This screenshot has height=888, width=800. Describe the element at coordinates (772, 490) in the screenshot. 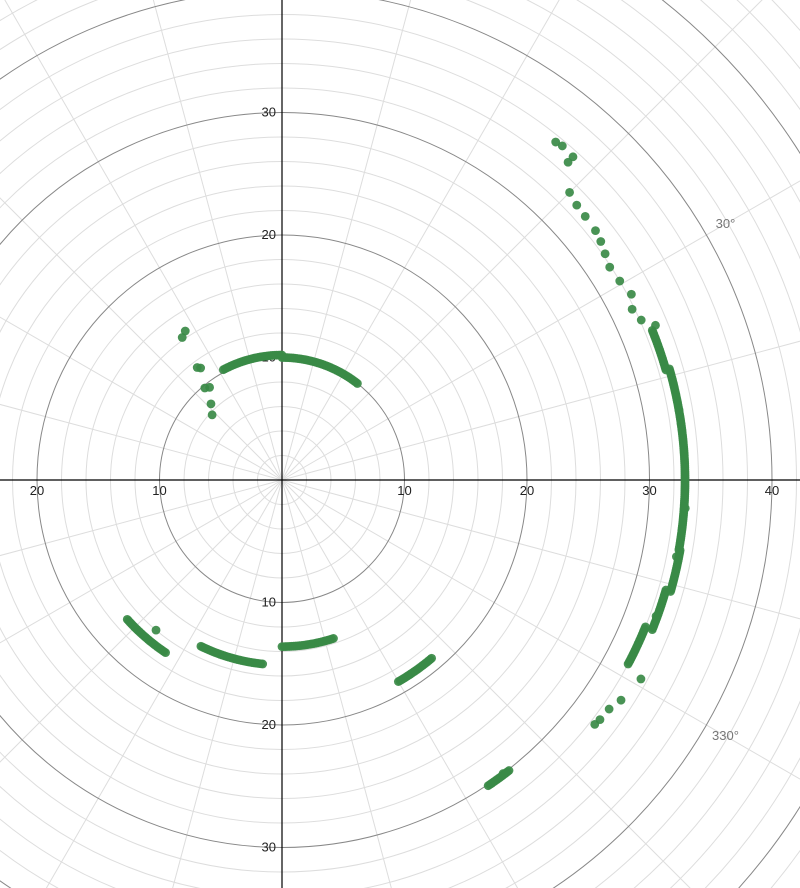

I see `x-tick-label: 40` at that location.